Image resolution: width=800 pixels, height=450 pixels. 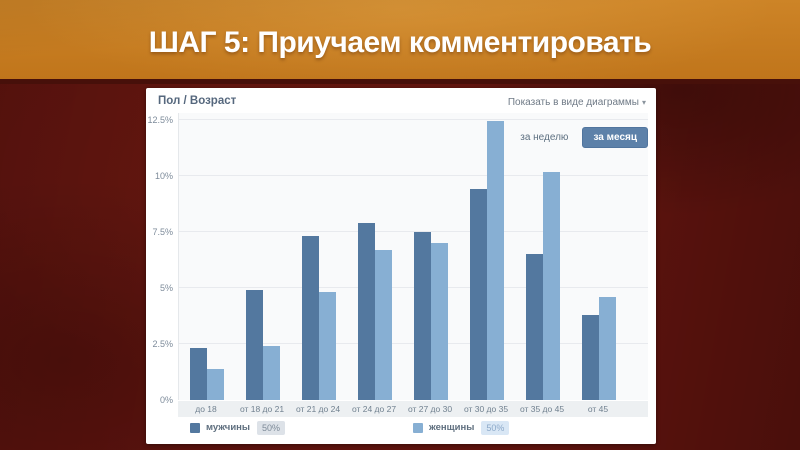 I want to click on legend-label-women: женщины, so click(x=452, y=427).